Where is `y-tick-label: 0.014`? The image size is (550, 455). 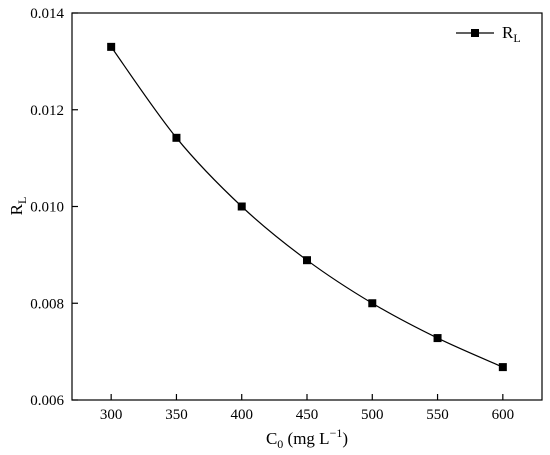
y-tick-label: 0.014 is located at coordinates (47, 14).